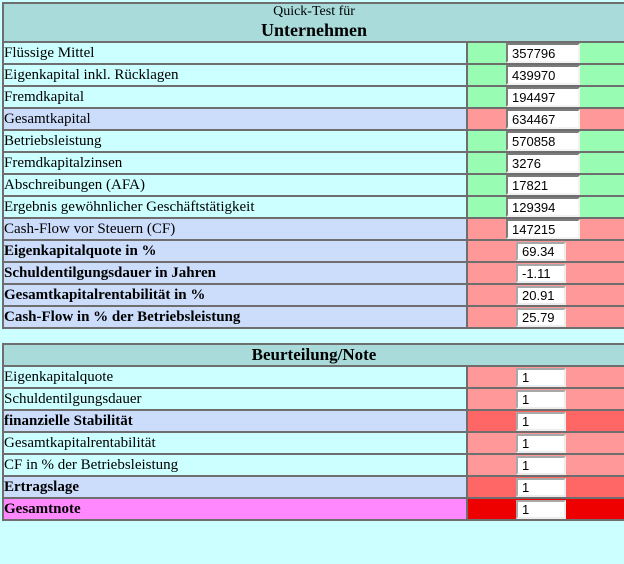  What do you see at coordinates (235, 53) in the screenshot?
I see `row-label: Flüssige Mittel` at bounding box center [235, 53].